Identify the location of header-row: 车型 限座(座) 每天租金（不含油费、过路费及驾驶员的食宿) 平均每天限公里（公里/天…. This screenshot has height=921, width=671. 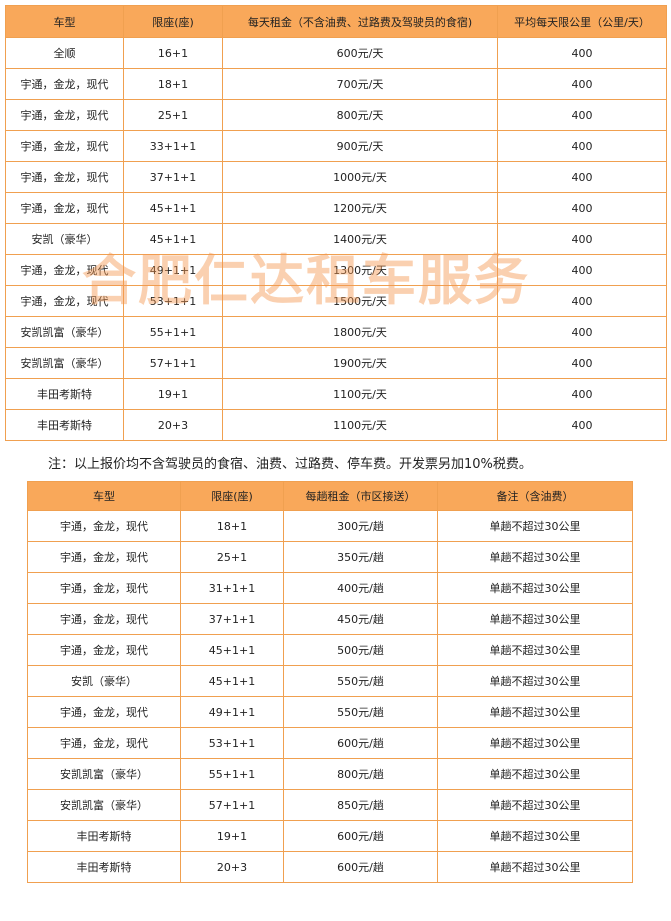
(336, 21).